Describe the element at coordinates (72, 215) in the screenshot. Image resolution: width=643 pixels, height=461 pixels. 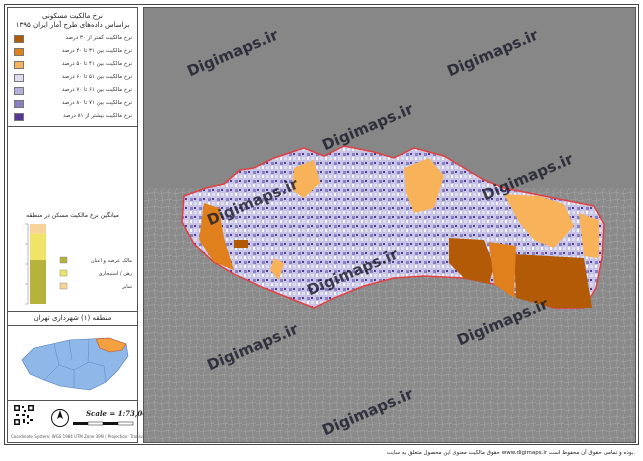
I see `chart-title: میانگین نرخ مالکیت مسکن در منطقه` at that location.